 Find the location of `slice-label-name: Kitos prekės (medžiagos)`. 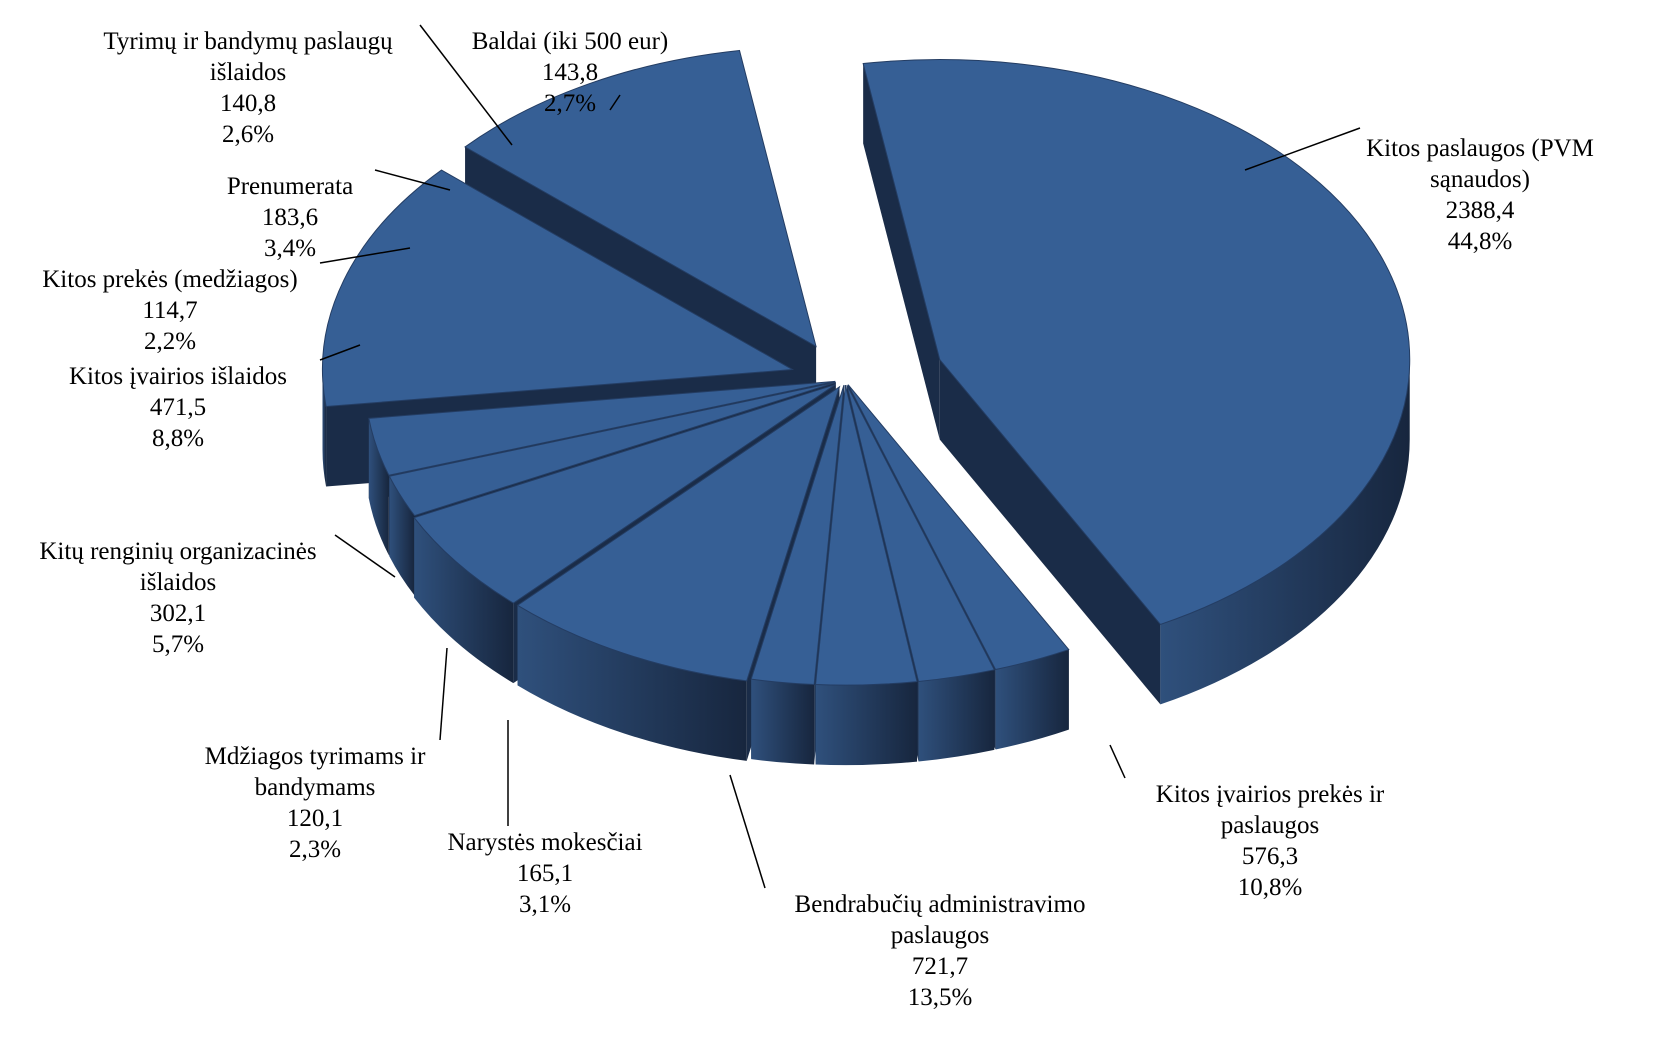

slice-label-name: Kitos prekės (medžiagos) is located at coordinates (169, 279).